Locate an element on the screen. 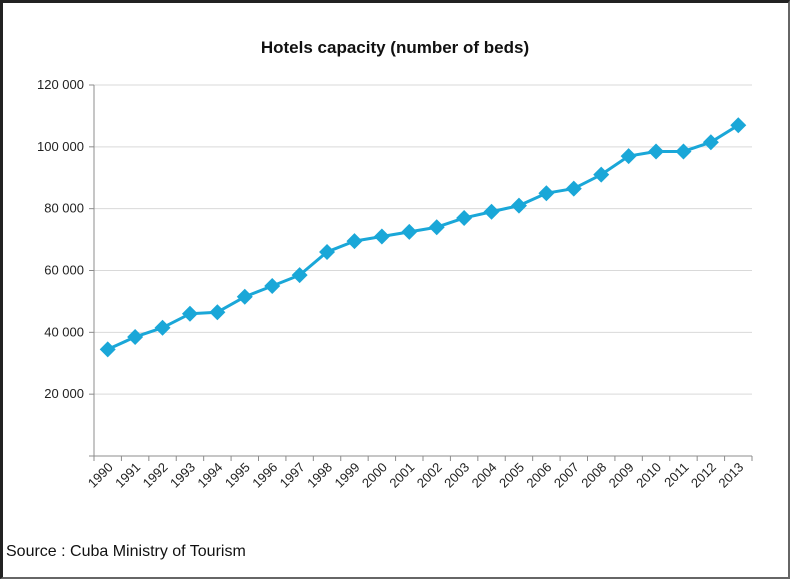 Image resolution: width=790 pixels, height=579 pixels. x-tick-label: 1990 is located at coordinates (100, 475).